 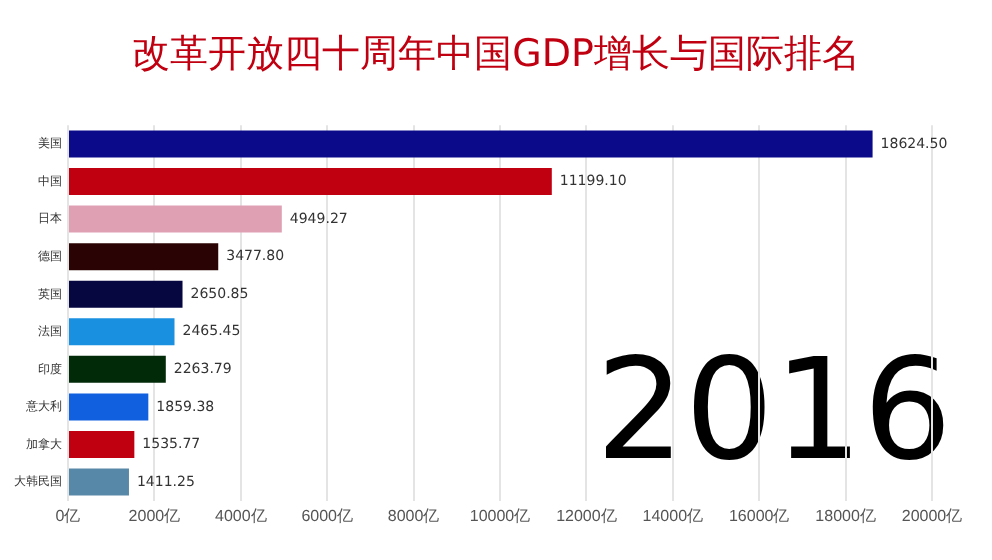 What do you see at coordinates (241, 515) in the screenshot?
I see `x-tick-label: 4000亿` at bounding box center [241, 515].